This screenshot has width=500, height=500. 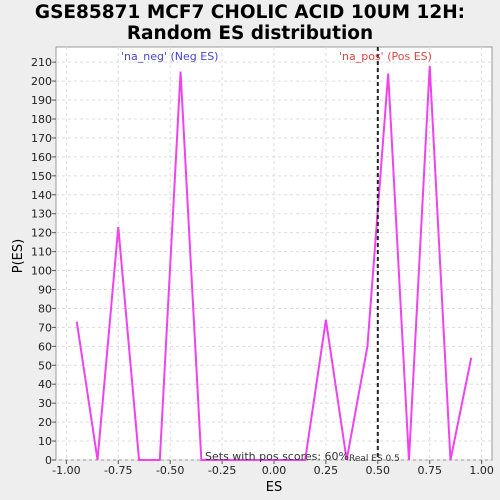 What do you see at coordinates (277, 456) in the screenshot?
I see `pos-scores-footer: Sets with pos scores: 60%` at bounding box center [277, 456].